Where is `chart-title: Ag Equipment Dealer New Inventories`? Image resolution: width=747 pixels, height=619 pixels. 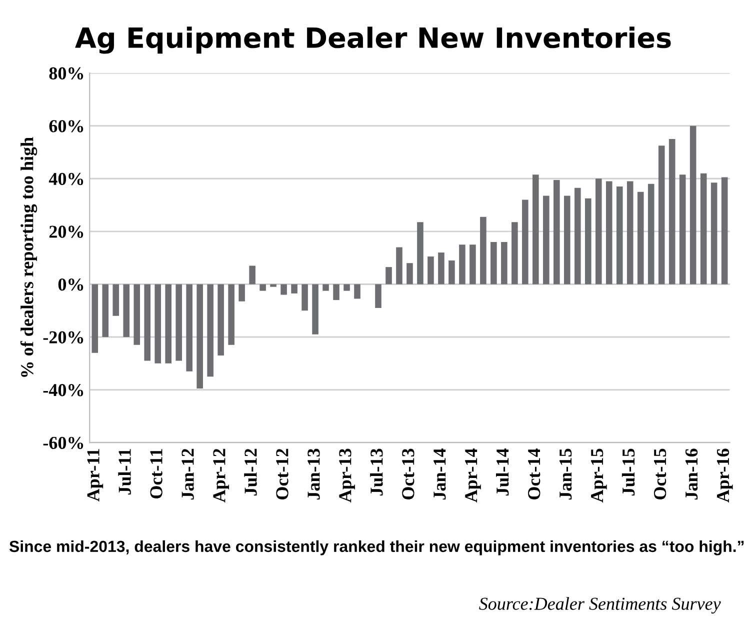 chart-title: Ag Equipment Dealer New Inventories is located at coordinates (373, 40).